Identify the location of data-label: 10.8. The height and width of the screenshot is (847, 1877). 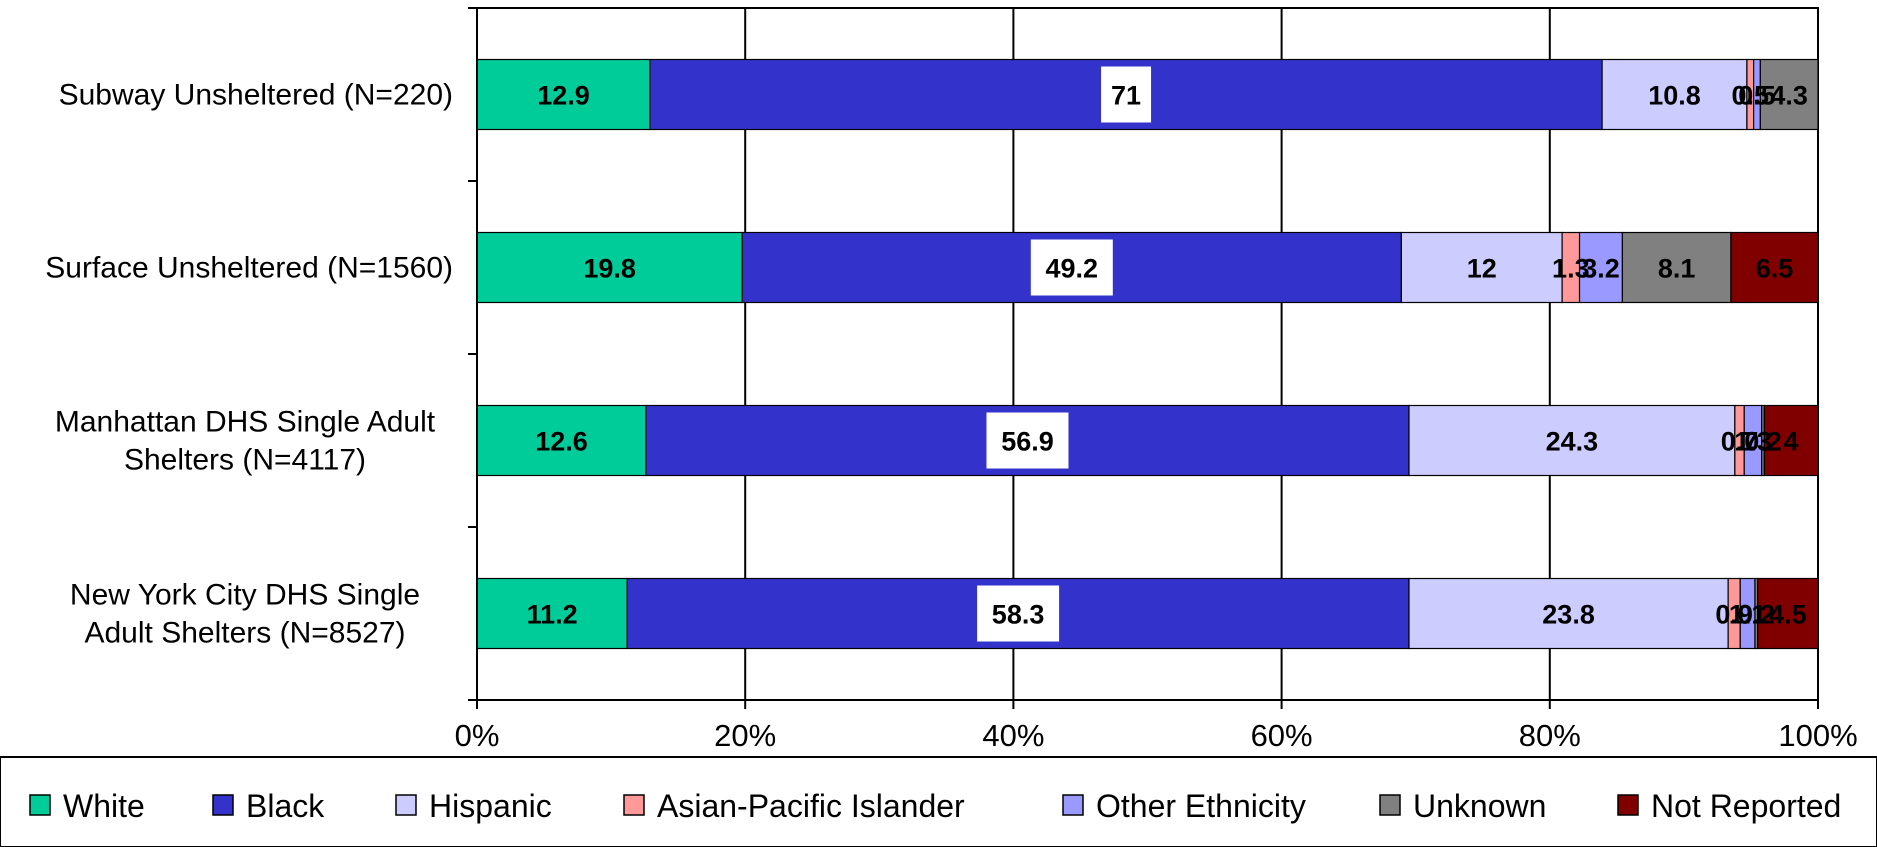
(1674, 96).